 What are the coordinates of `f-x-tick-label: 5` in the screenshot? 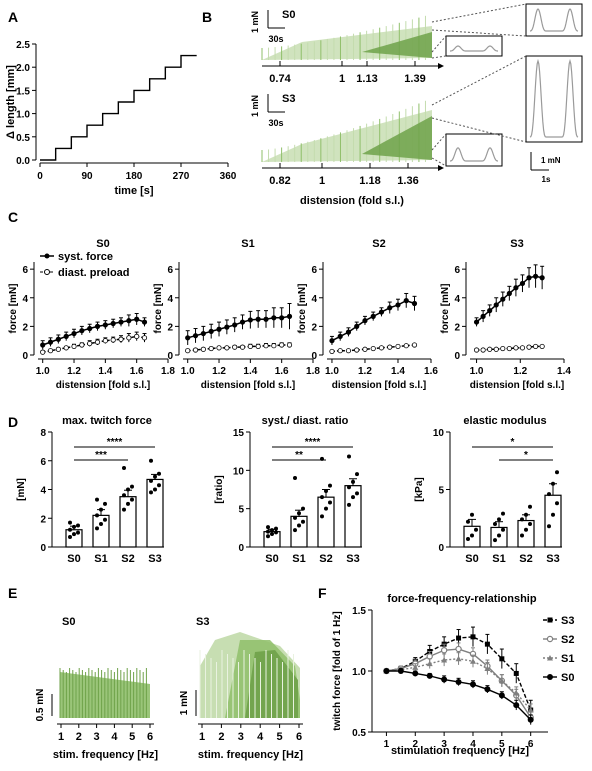 It's located at (502, 744).